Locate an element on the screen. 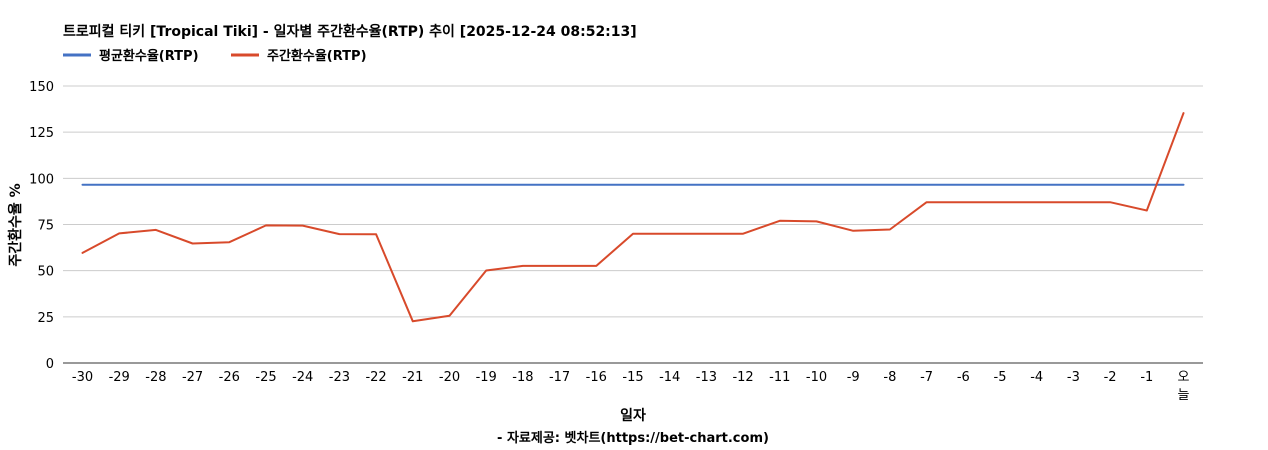 Image resolution: width=1268 pixels, height=450 pixels. y-axis-ticks: 0 25 50 75 100 125 150 is located at coordinates (41, 226).